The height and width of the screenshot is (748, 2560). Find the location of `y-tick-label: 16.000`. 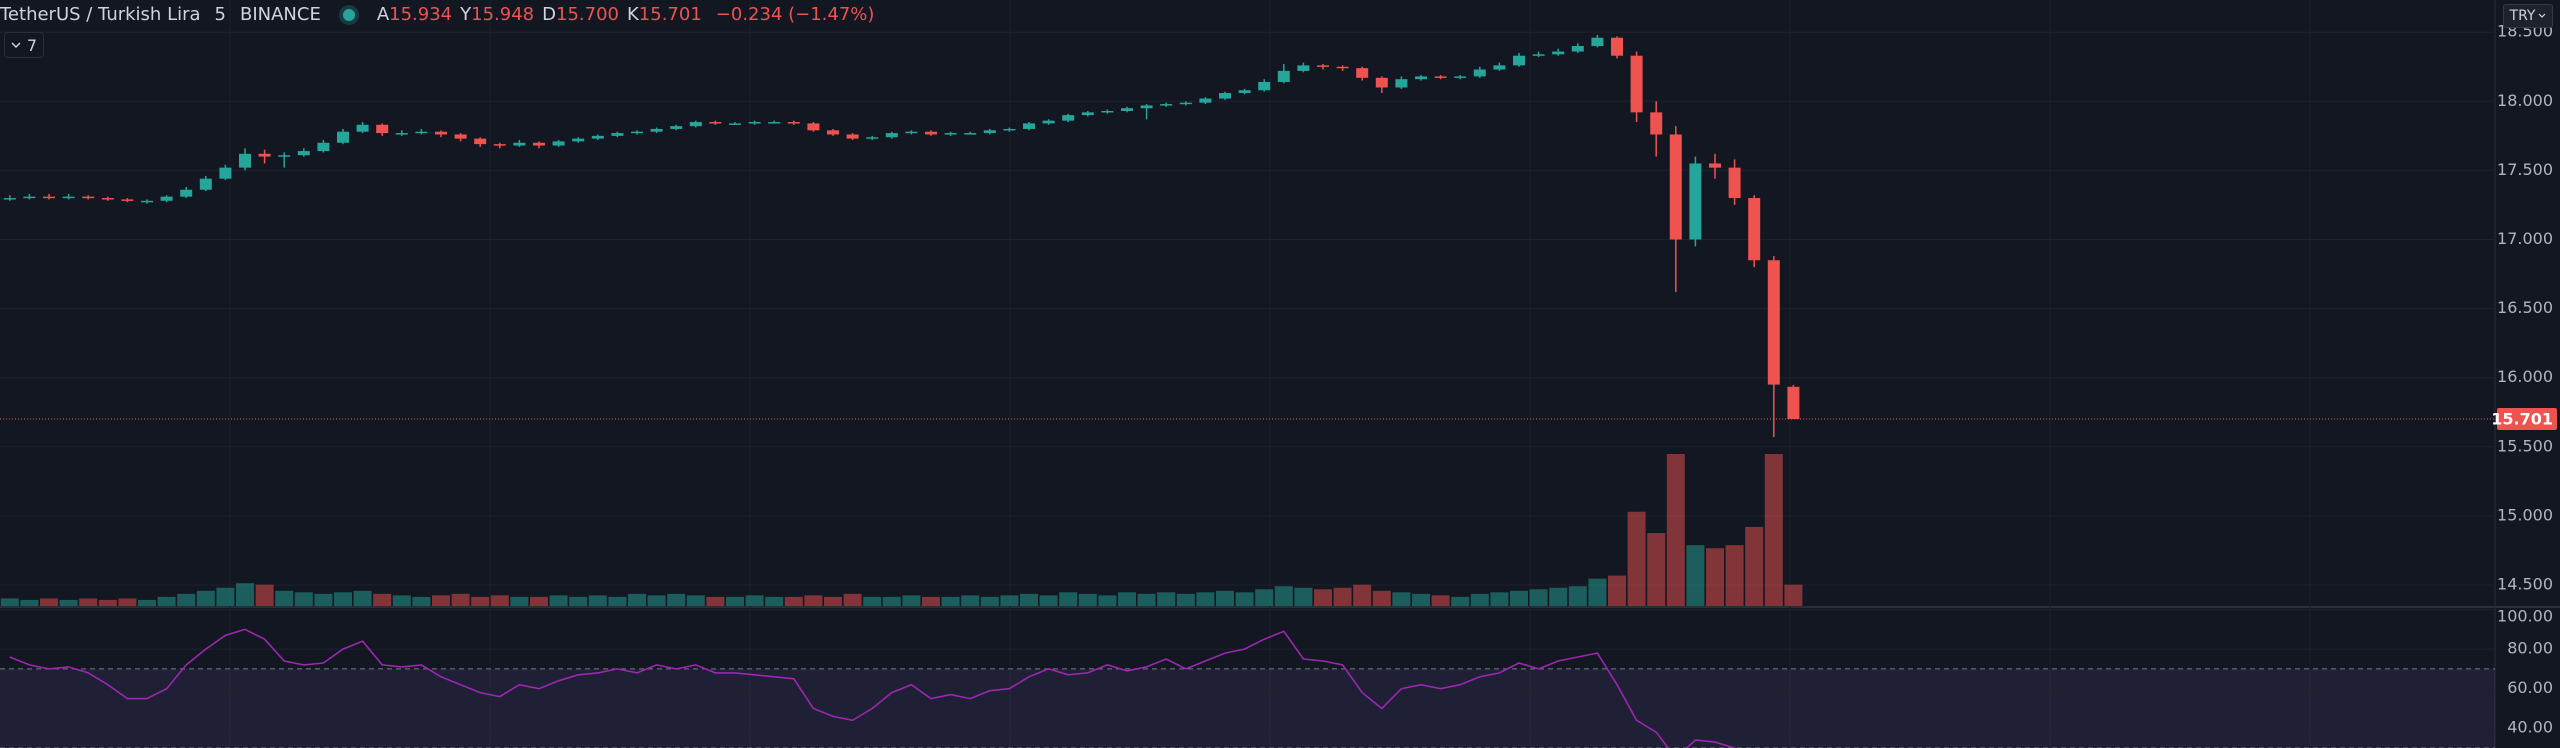

y-tick-label: 16.000 is located at coordinates (2525, 376).